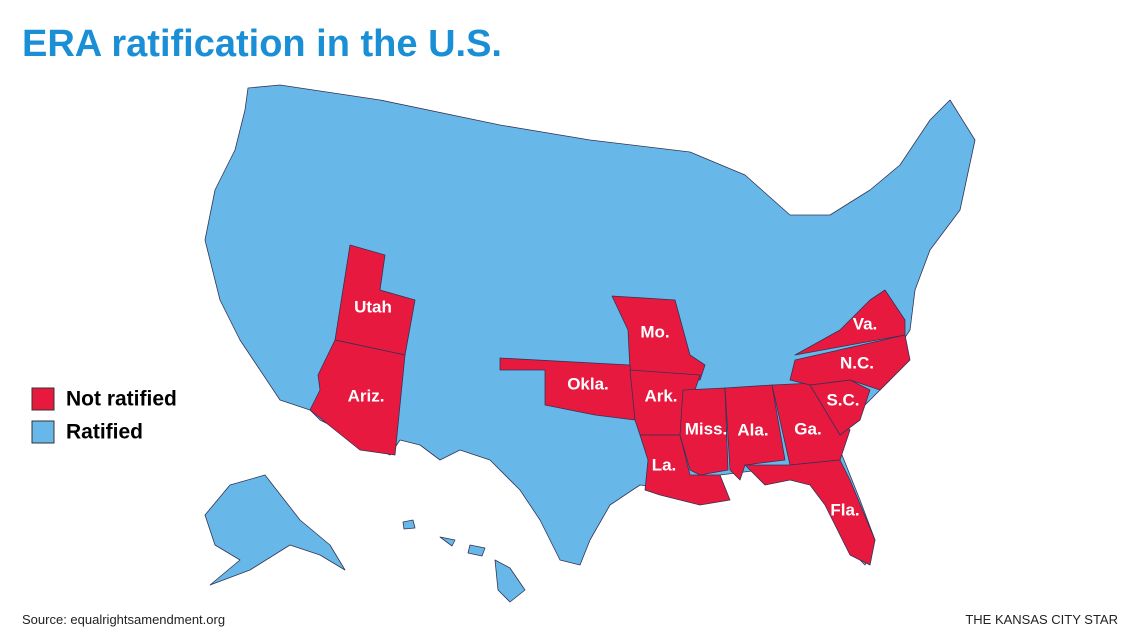  What do you see at coordinates (664, 464) in the screenshot?
I see `state-label: La.` at bounding box center [664, 464].